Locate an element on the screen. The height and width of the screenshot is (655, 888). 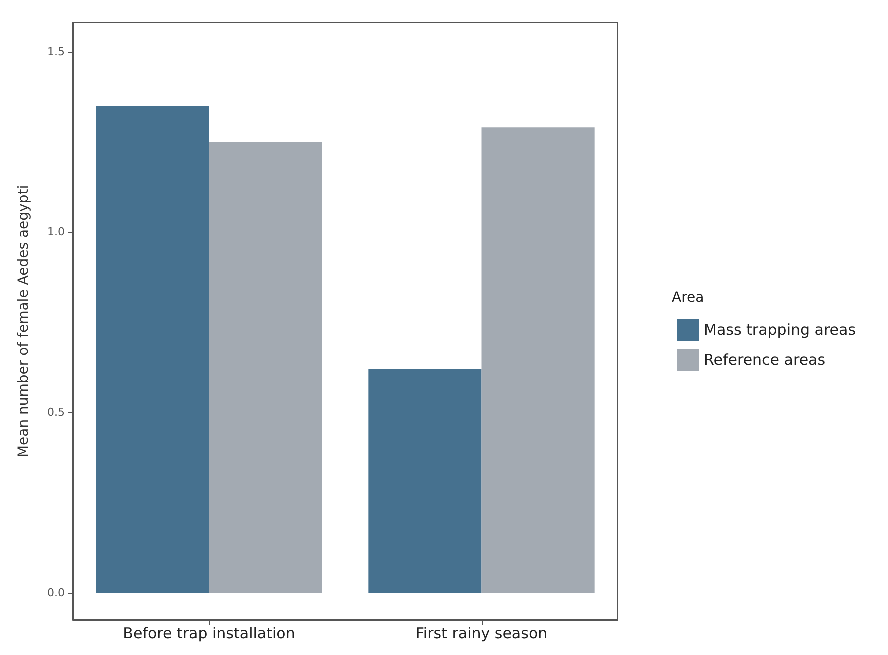
legend-label: Mass trapping areas is located at coordinates (780, 330).